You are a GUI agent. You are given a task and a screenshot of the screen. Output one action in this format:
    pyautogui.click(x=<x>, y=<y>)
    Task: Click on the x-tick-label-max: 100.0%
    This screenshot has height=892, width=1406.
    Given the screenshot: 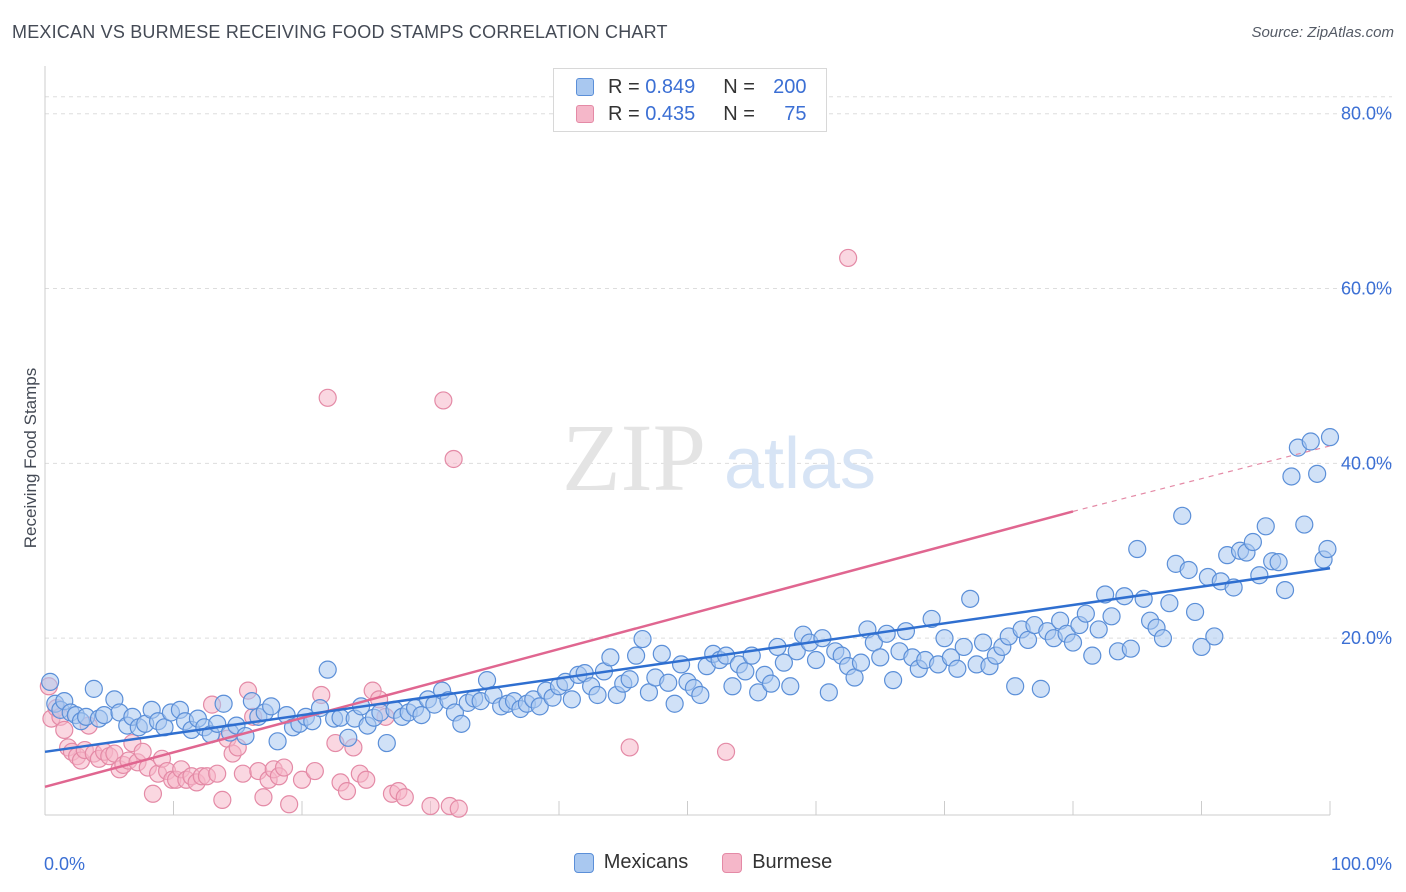 What is the action you would take?
    pyautogui.click(x=1361, y=864)
    